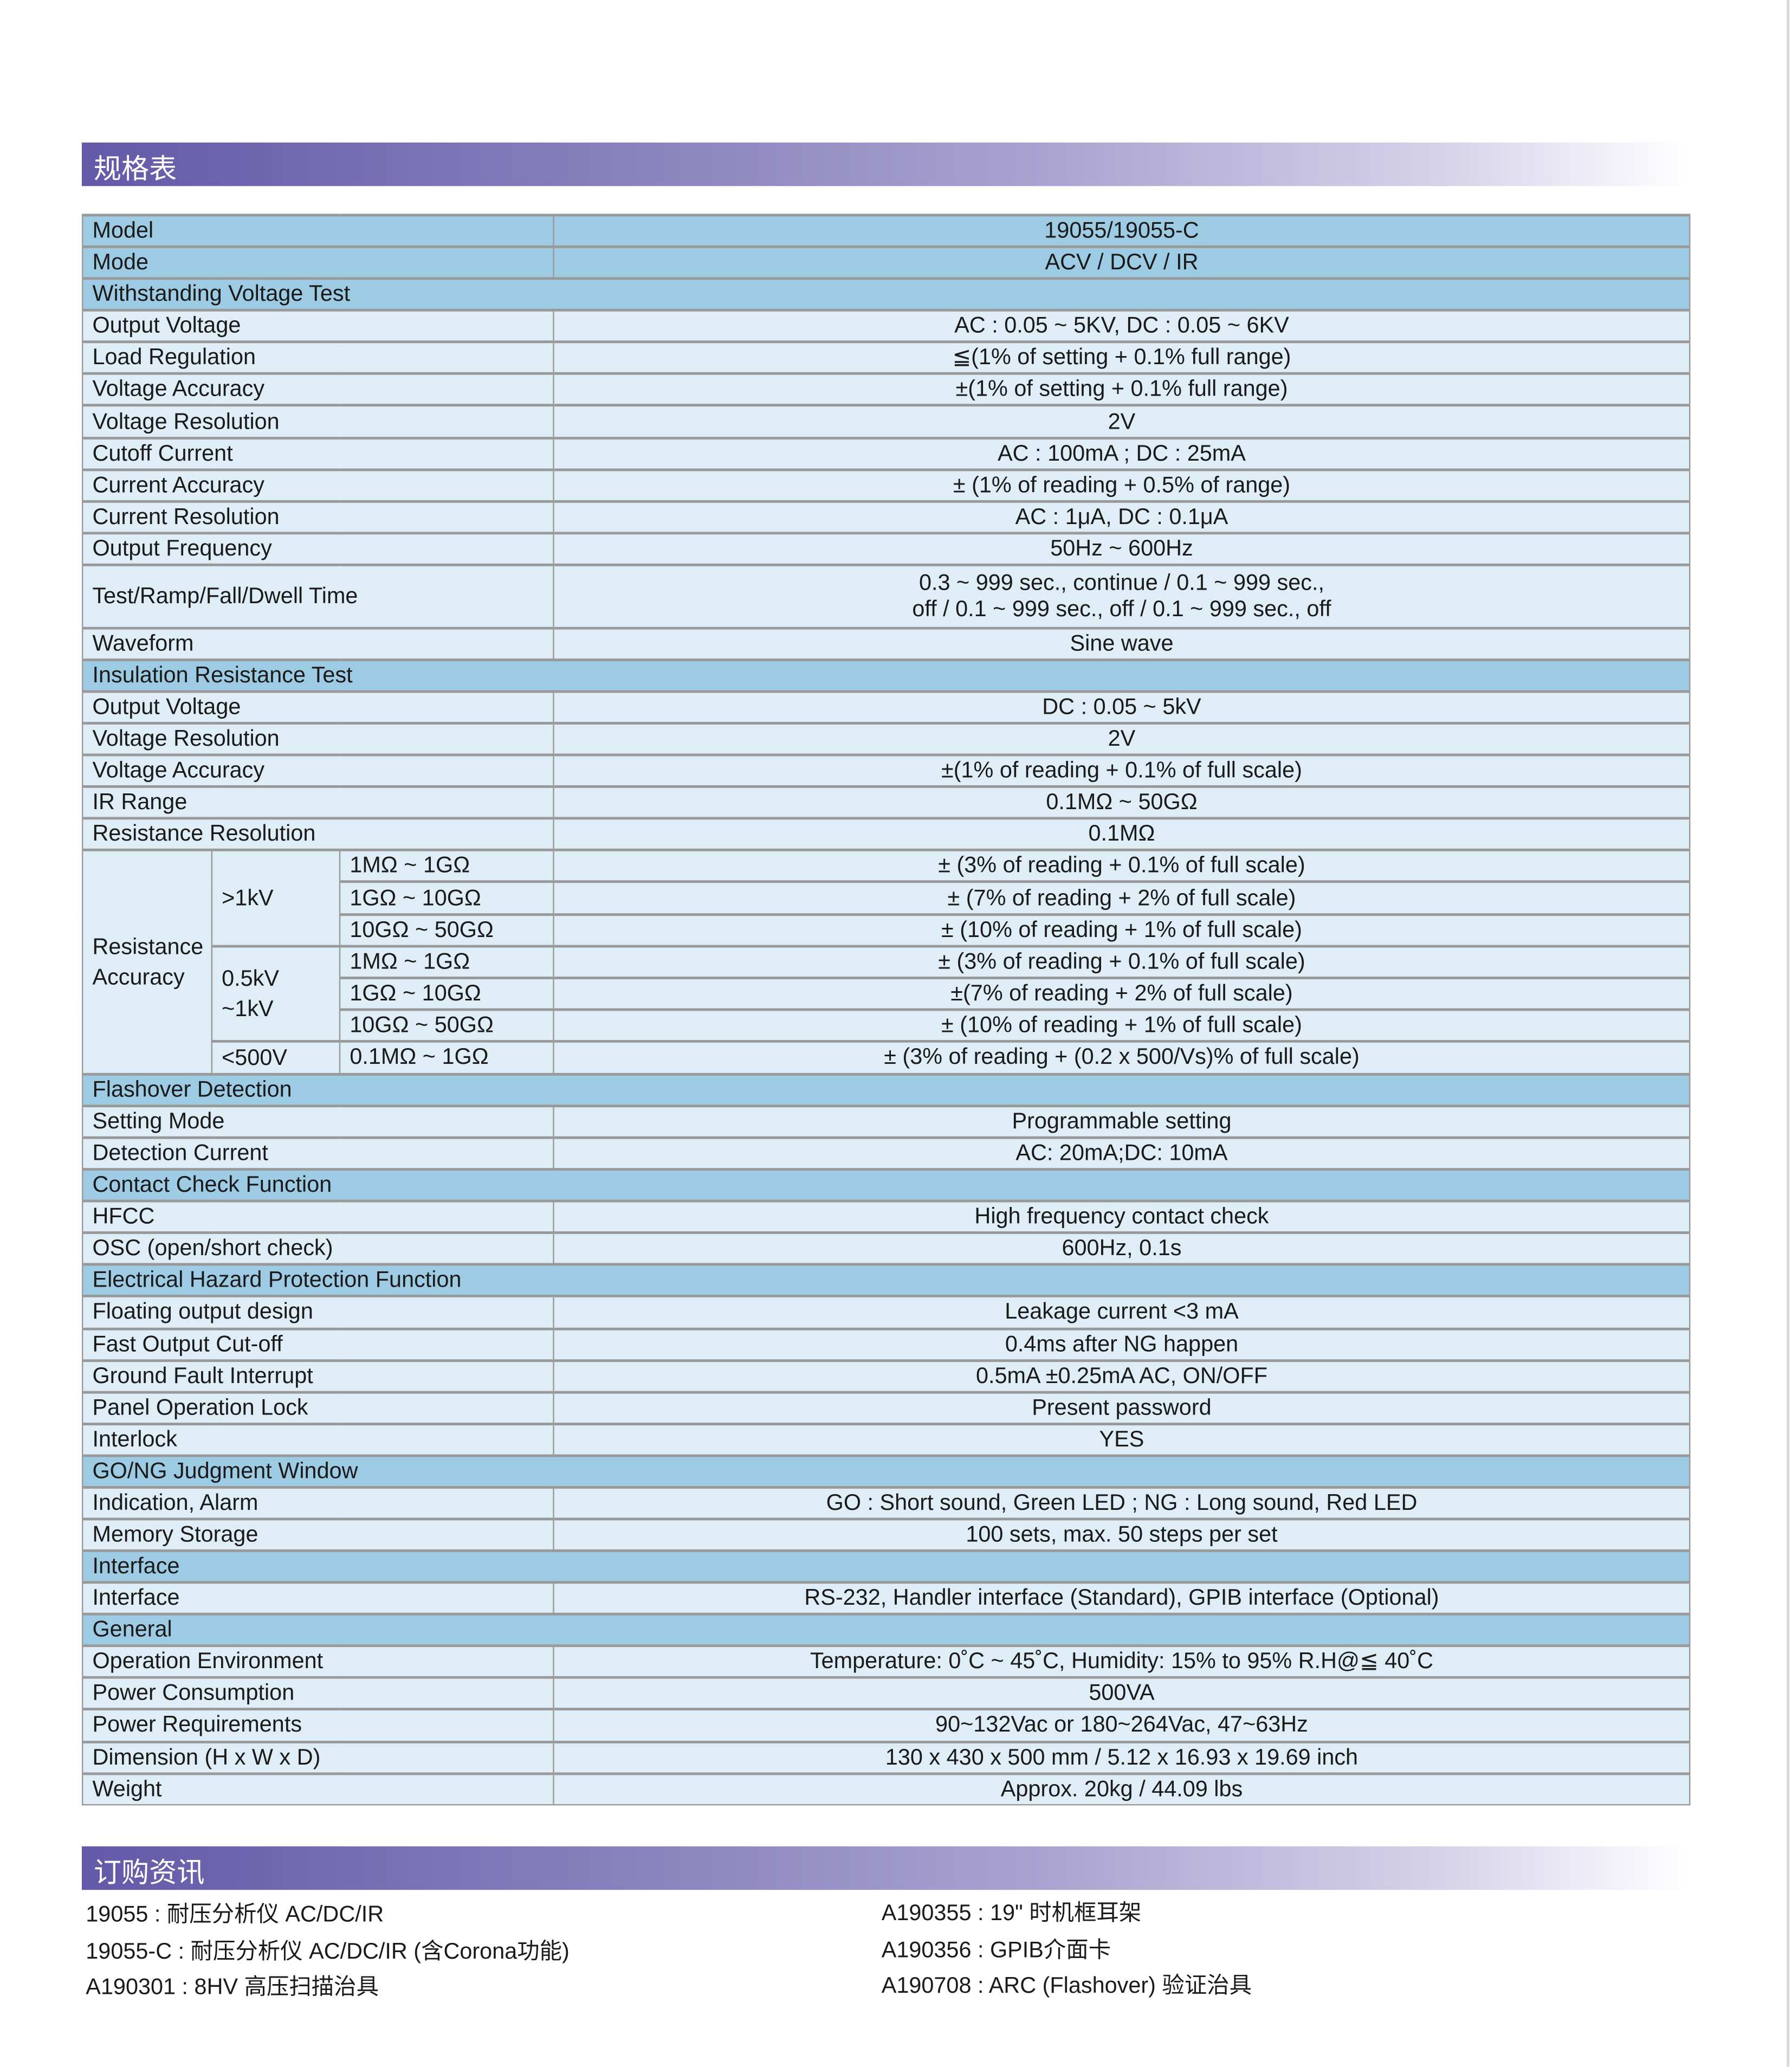 This screenshot has width=1792, height=2067. What do you see at coordinates (1121, 230) in the screenshot?
I see `spec-value-text: 19055/19055-C` at bounding box center [1121, 230].